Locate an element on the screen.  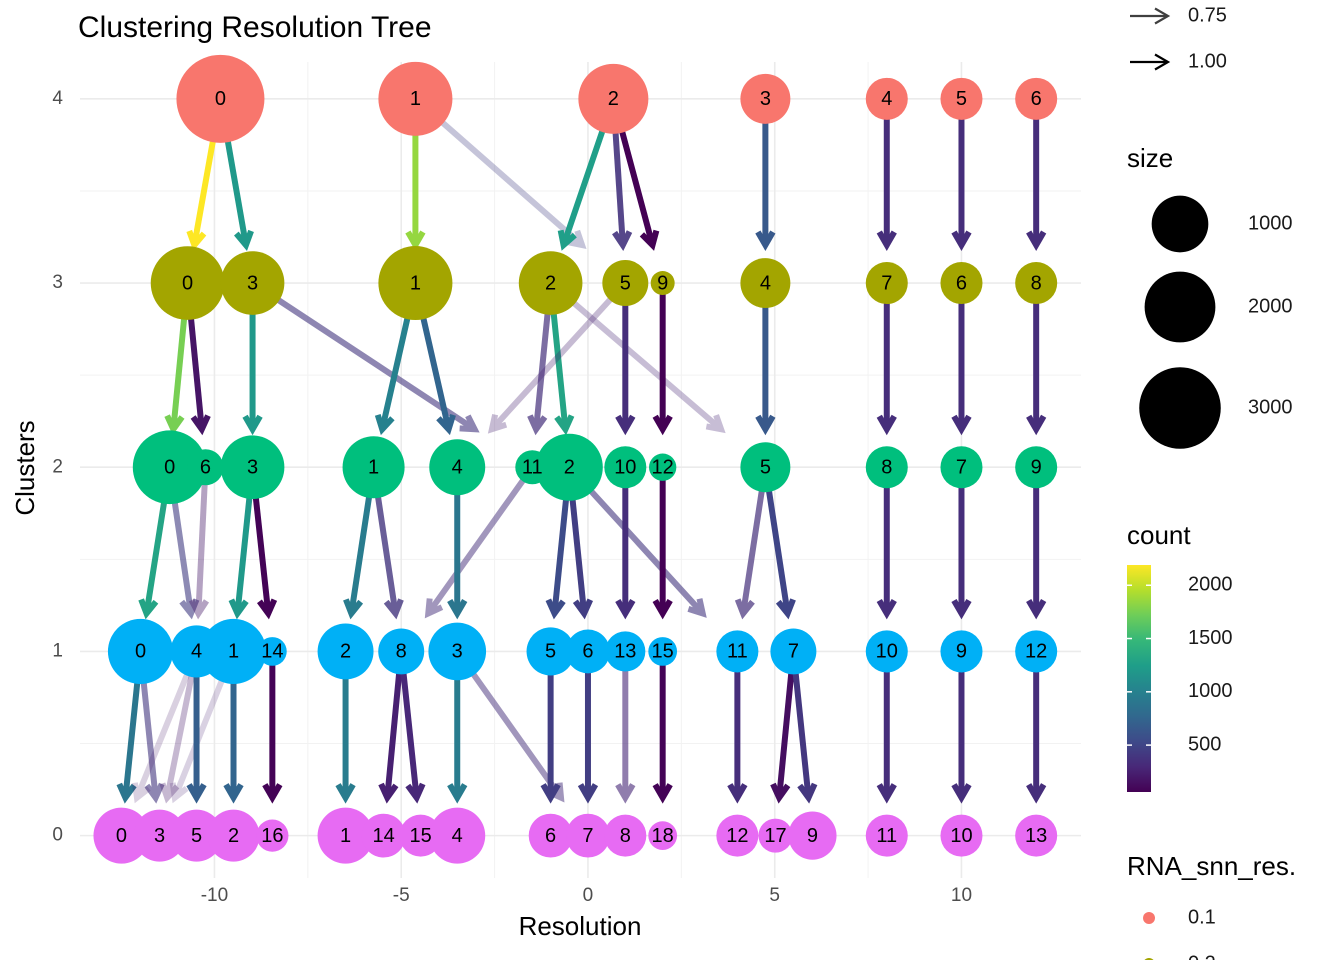
node-label: 14 is located at coordinates (272, 652).